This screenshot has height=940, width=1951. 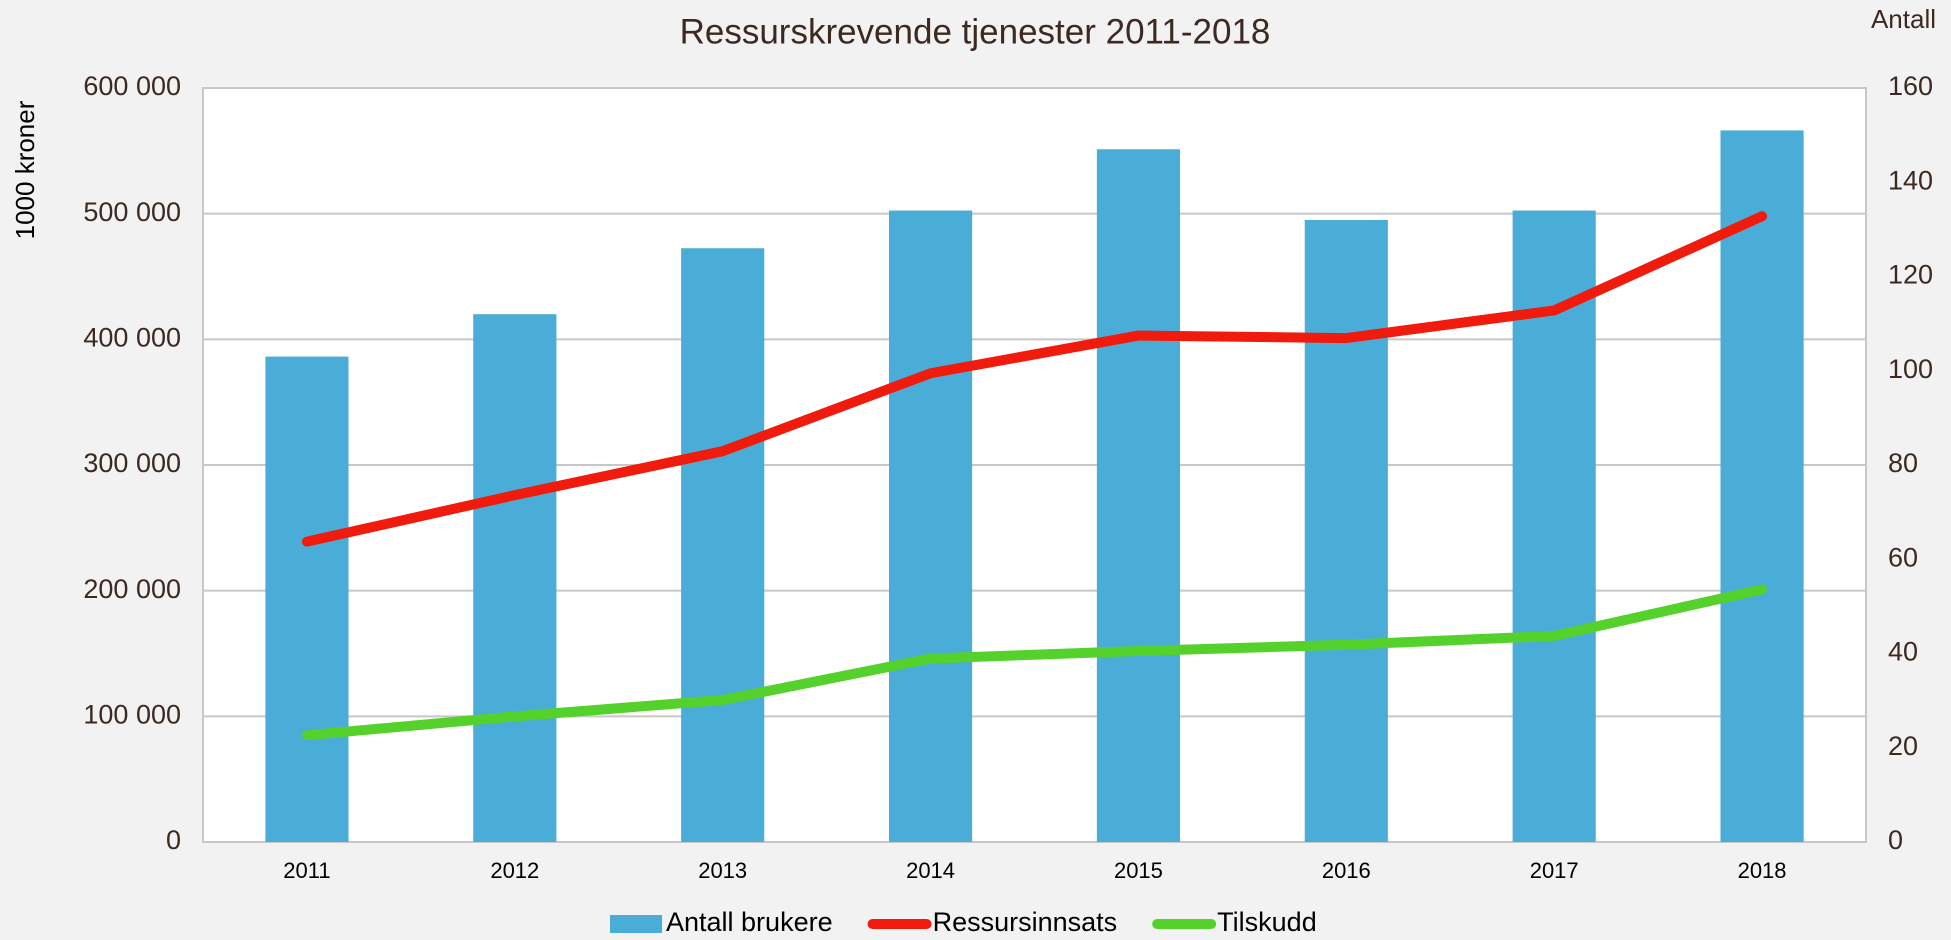 I want to click on x-tick-label: 2018, so click(x=1762, y=870).